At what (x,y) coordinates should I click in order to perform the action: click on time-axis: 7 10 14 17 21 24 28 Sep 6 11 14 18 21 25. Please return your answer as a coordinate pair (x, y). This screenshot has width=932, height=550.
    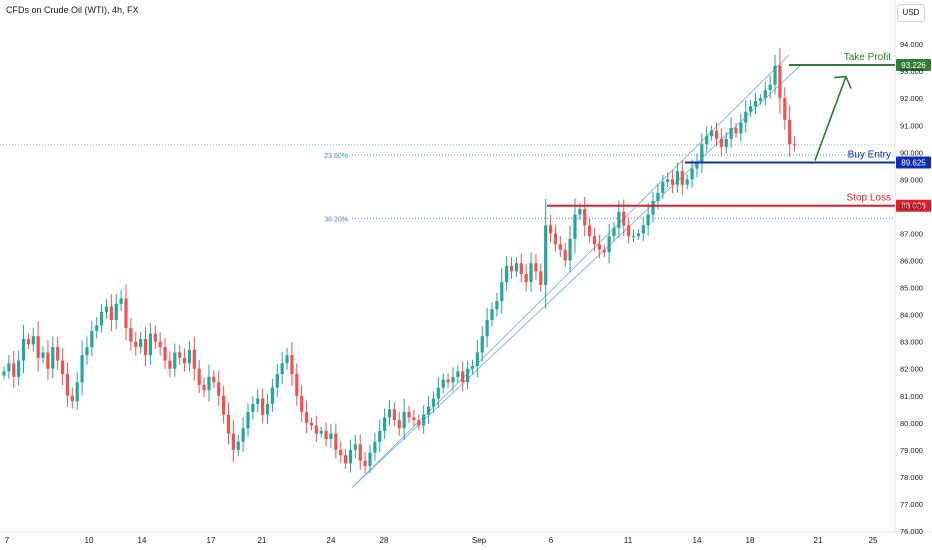
    Looking at the image, I should click on (441, 540).